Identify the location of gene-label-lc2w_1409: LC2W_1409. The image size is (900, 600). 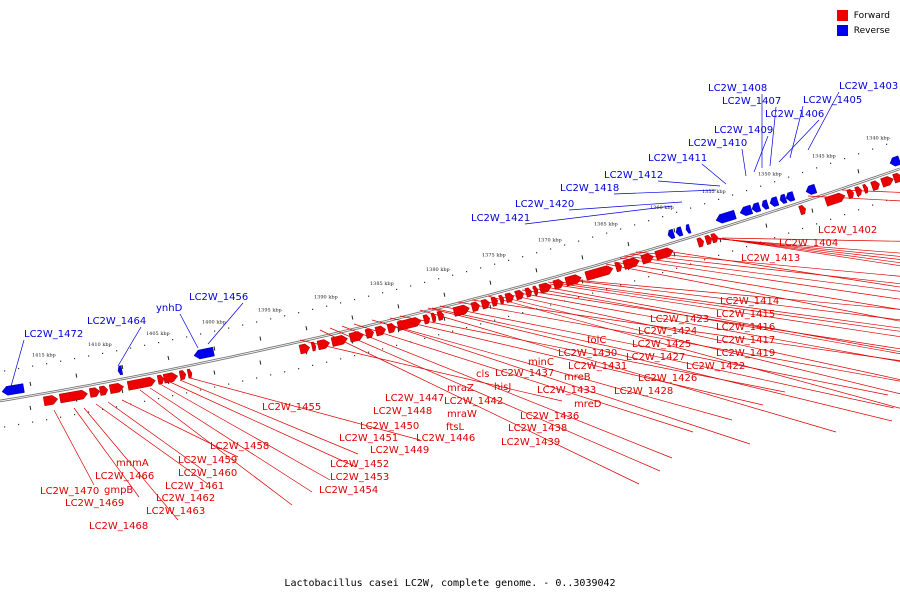
(743, 130).